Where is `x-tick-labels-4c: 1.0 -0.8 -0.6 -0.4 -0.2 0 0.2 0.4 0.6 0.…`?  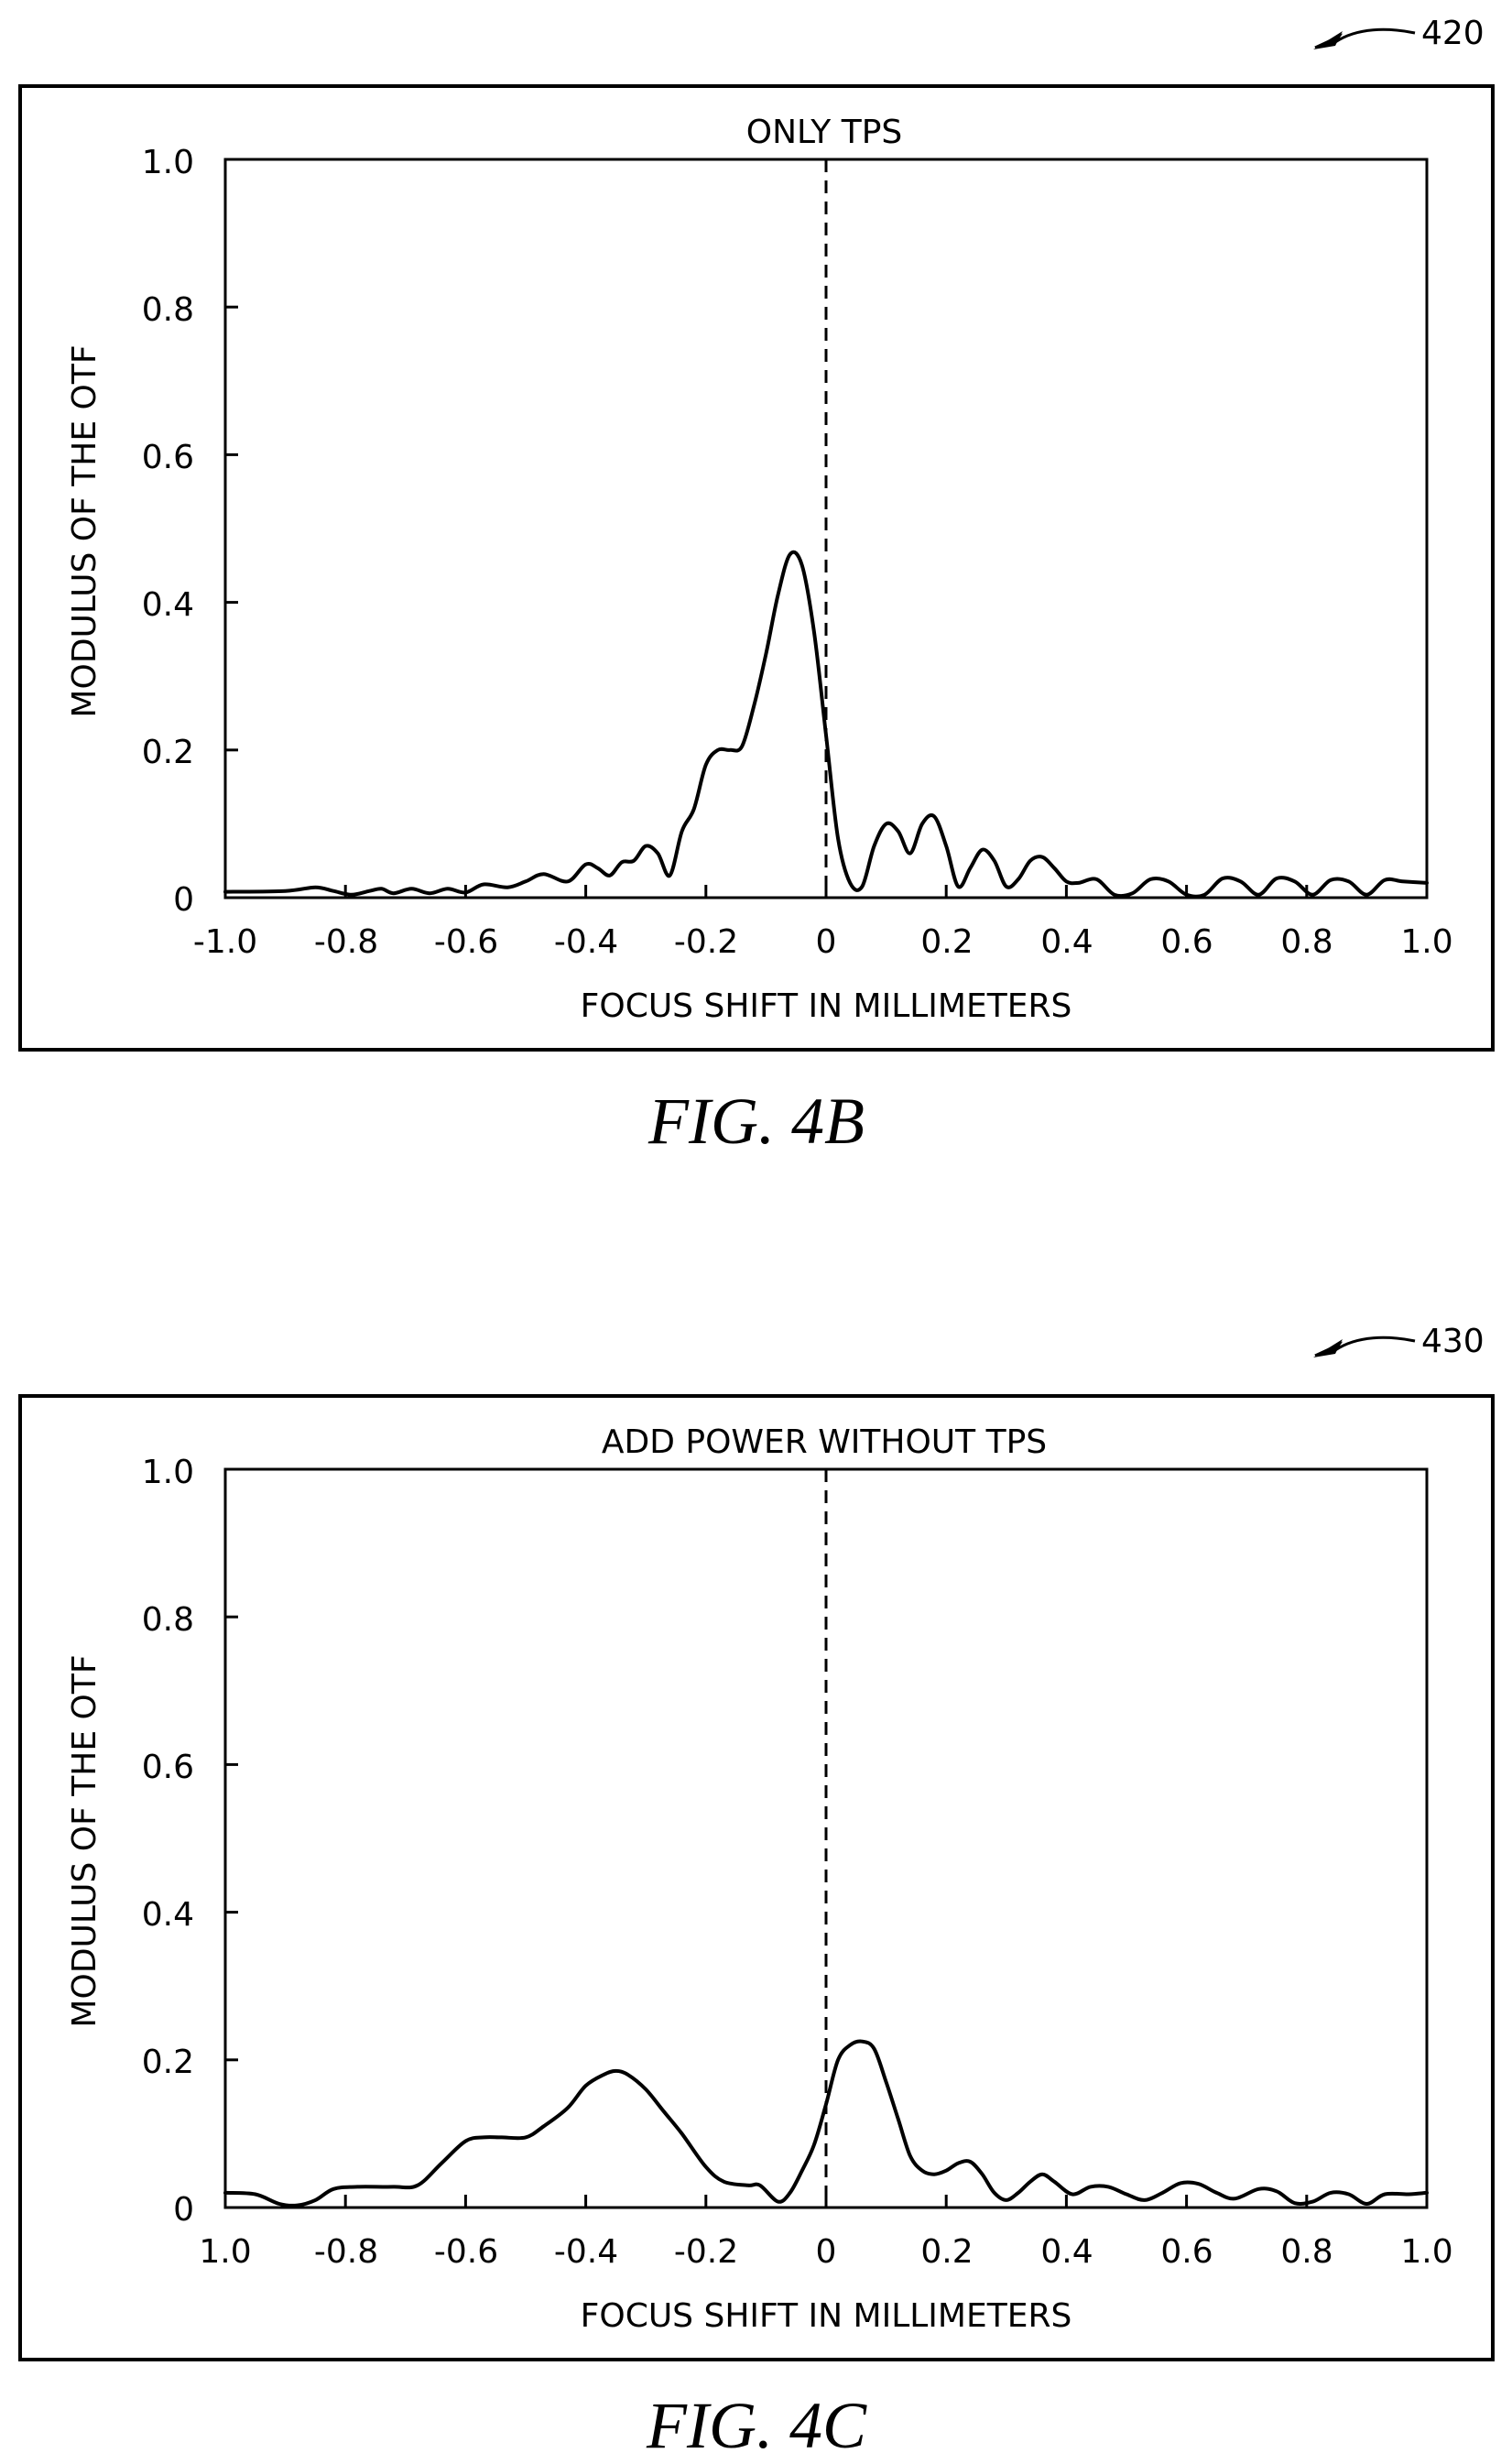 x-tick-labels-4c: 1.0 -0.8 -0.6 -0.4 -0.2 0 0.2 0.4 0.6 0.… is located at coordinates (825, 2252).